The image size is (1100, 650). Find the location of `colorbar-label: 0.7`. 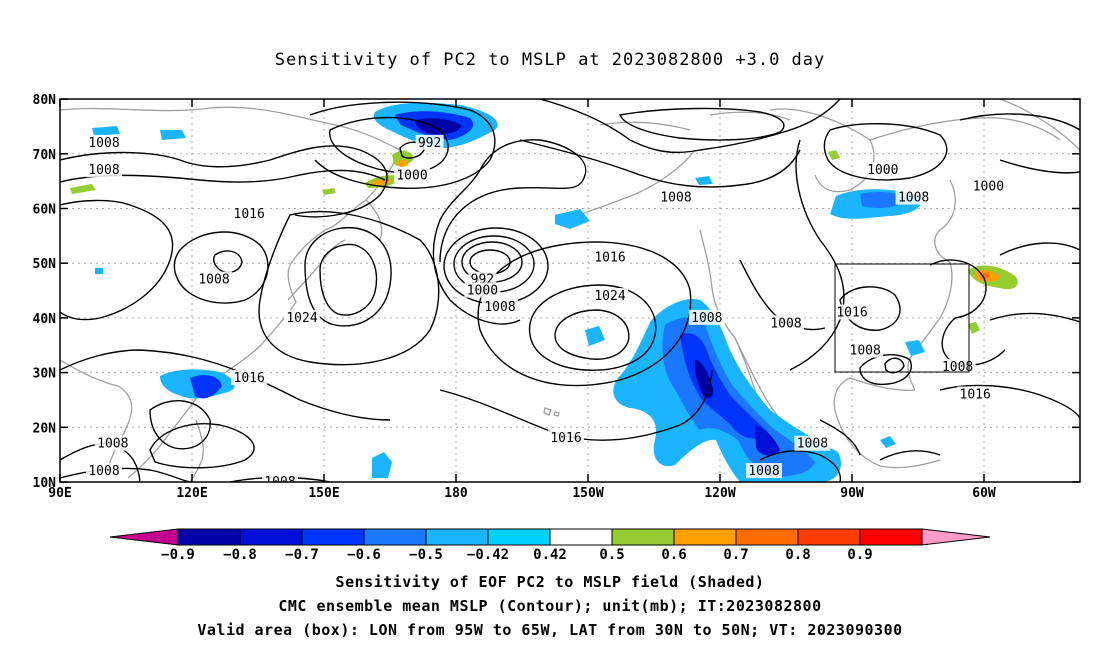

colorbar-label: 0.7 is located at coordinates (735, 555).